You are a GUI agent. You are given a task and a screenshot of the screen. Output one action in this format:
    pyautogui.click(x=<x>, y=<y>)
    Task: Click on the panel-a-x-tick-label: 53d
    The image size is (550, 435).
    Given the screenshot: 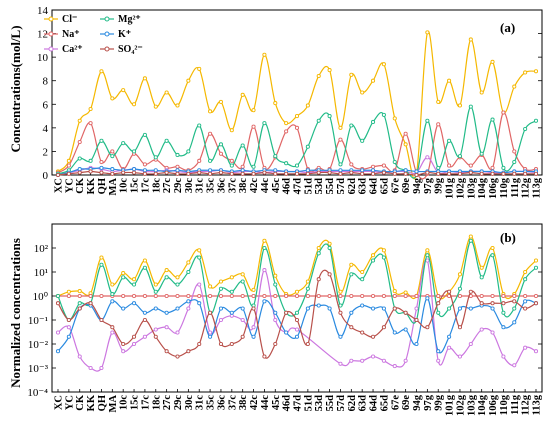 What is the action you would take?
    pyautogui.click(x=319, y=186)
    